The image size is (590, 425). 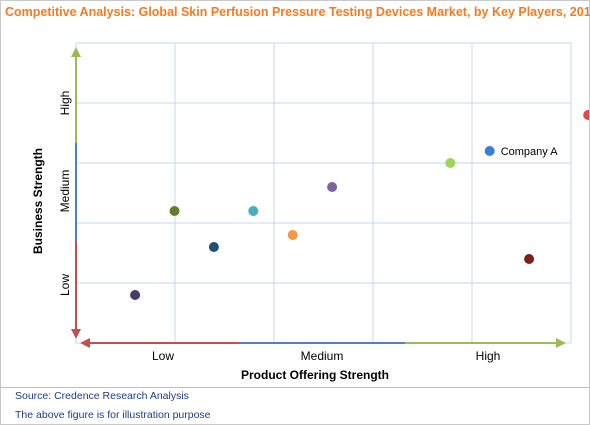 I want to click on data-point-label: Company A, so click(x=530, y=152).